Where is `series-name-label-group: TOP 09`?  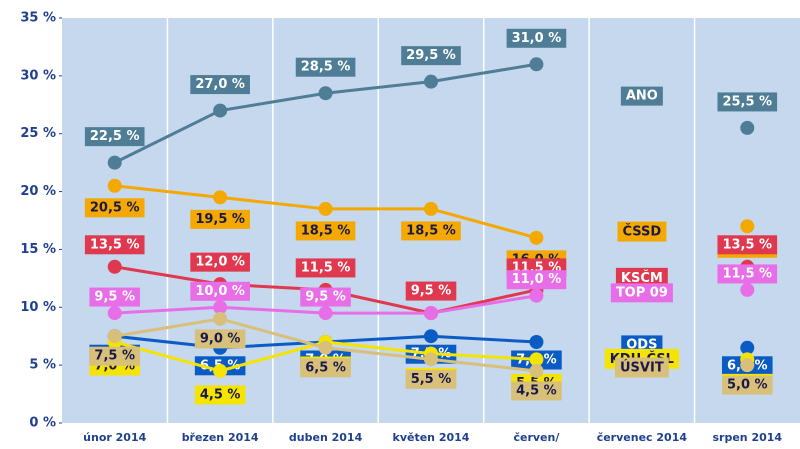 series-name-label-group: TOP 09 is located at coordinates (641, 293).